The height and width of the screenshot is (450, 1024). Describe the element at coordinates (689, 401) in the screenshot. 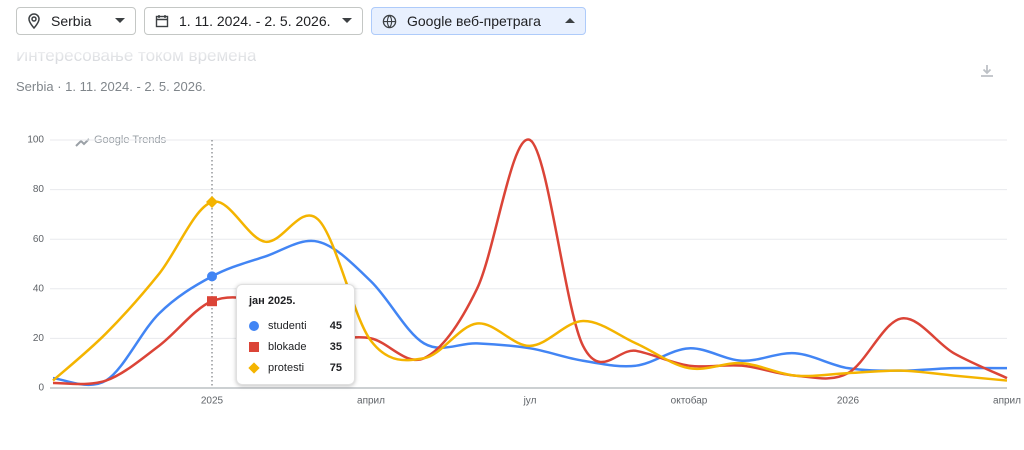

I see `x-tick-label: октобар` at that location.